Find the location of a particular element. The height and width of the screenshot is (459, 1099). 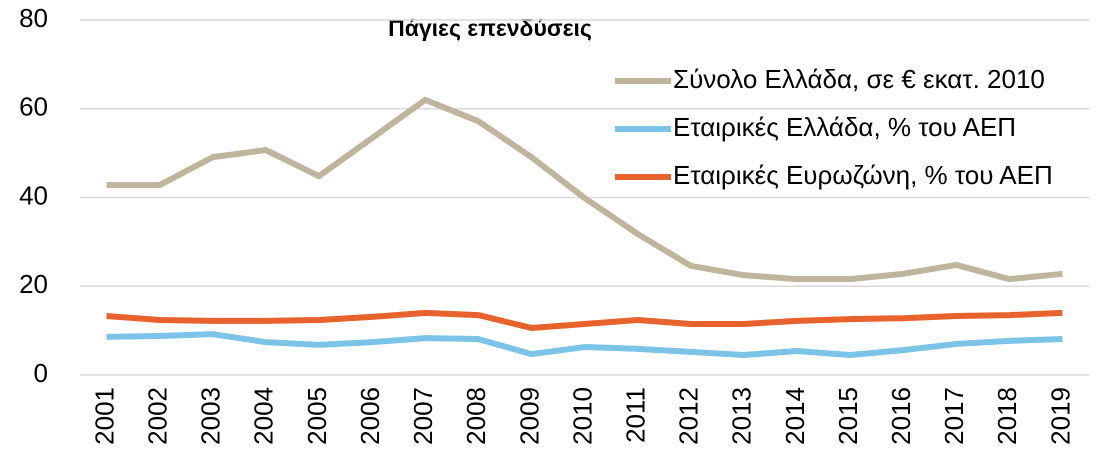

x-tick-label: 2014 is located at coordinates (795, 416).